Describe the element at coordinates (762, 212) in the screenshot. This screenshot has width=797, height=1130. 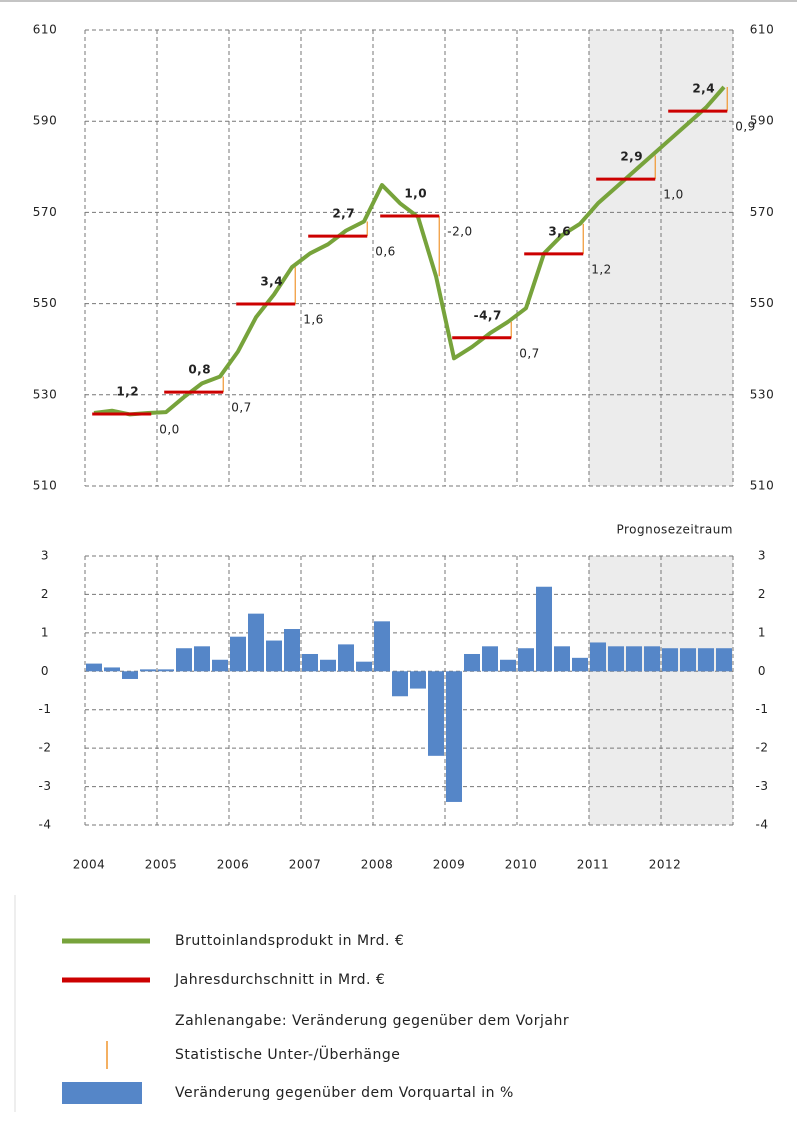
I see `y-tick-label-right: 570` at that location.